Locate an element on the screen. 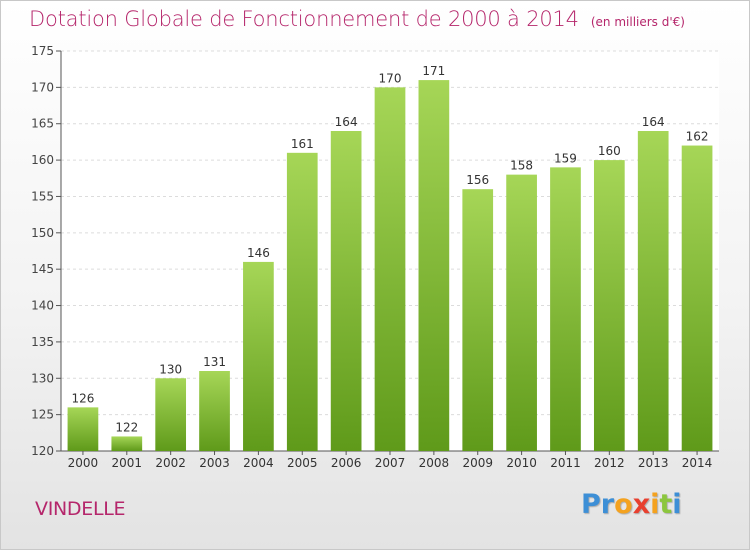 The image size is (750, 550). data-label: 171 is located at coordinates (433, 71).